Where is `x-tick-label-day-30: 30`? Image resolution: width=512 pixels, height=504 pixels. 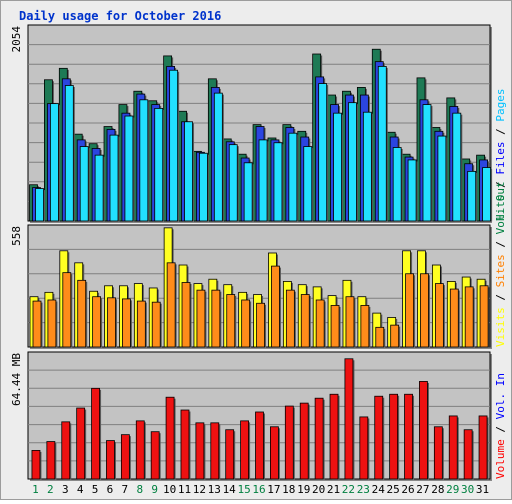 x-tick-label-day-30: 30 is located at coordinates (467, 489).